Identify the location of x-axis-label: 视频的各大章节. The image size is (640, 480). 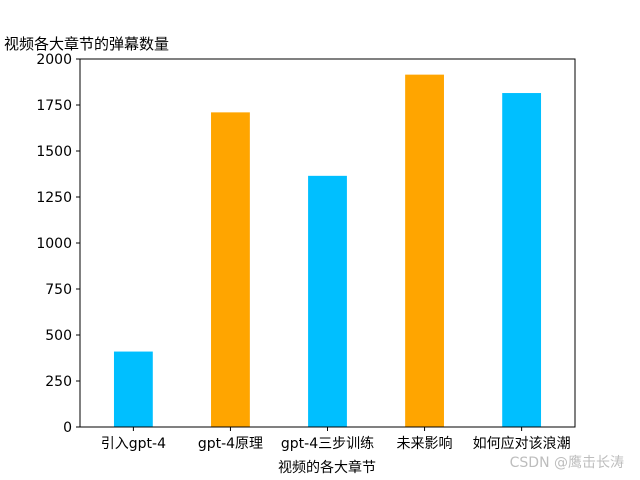
(327, 467).